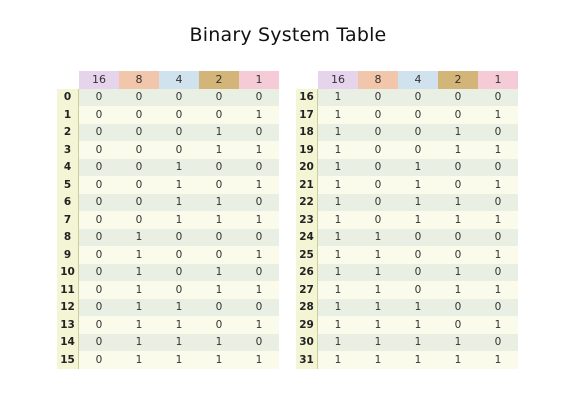 The width and height of the screenshot is (576, 413). What do you see at coordinates (307, 167) in the screenshot?
I see `row-index: 20` at bounding box center [307, 167].